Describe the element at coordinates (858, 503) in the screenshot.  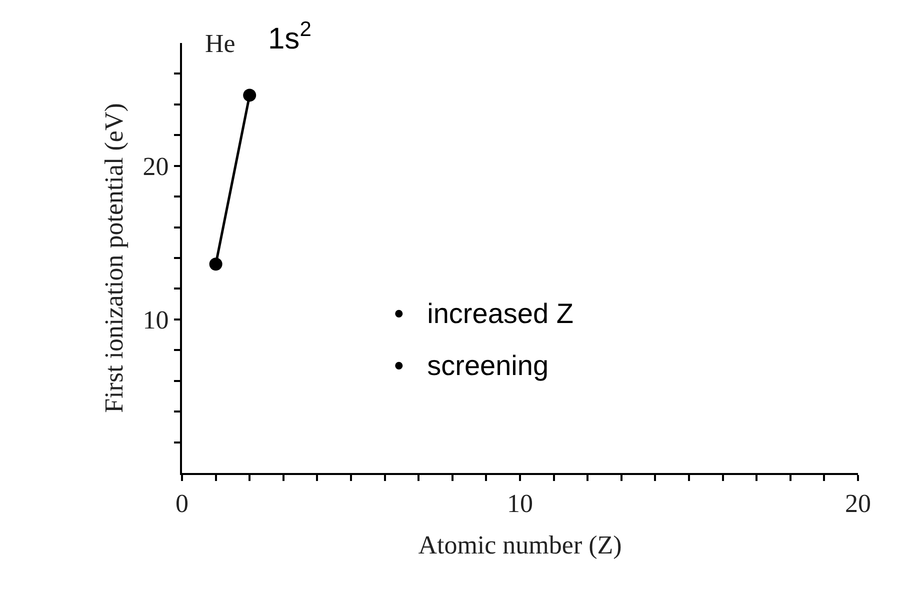
I see `x-tick-label: 20` at that location.